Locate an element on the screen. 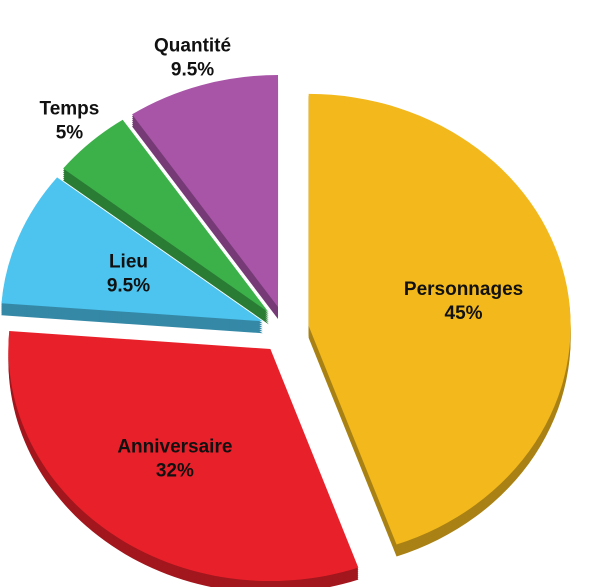  slice-label: Quantité is located at coordinates (192, 45).